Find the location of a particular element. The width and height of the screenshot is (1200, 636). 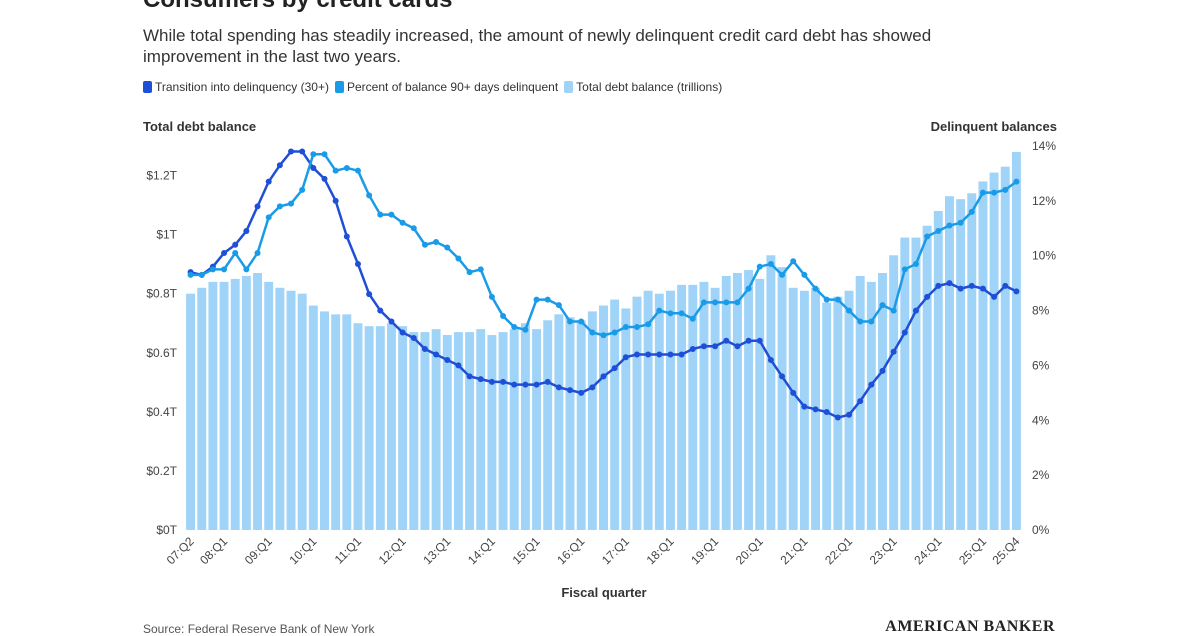

legend-item: Transition into delinquency (30+) is located at coordinates (236, 87).